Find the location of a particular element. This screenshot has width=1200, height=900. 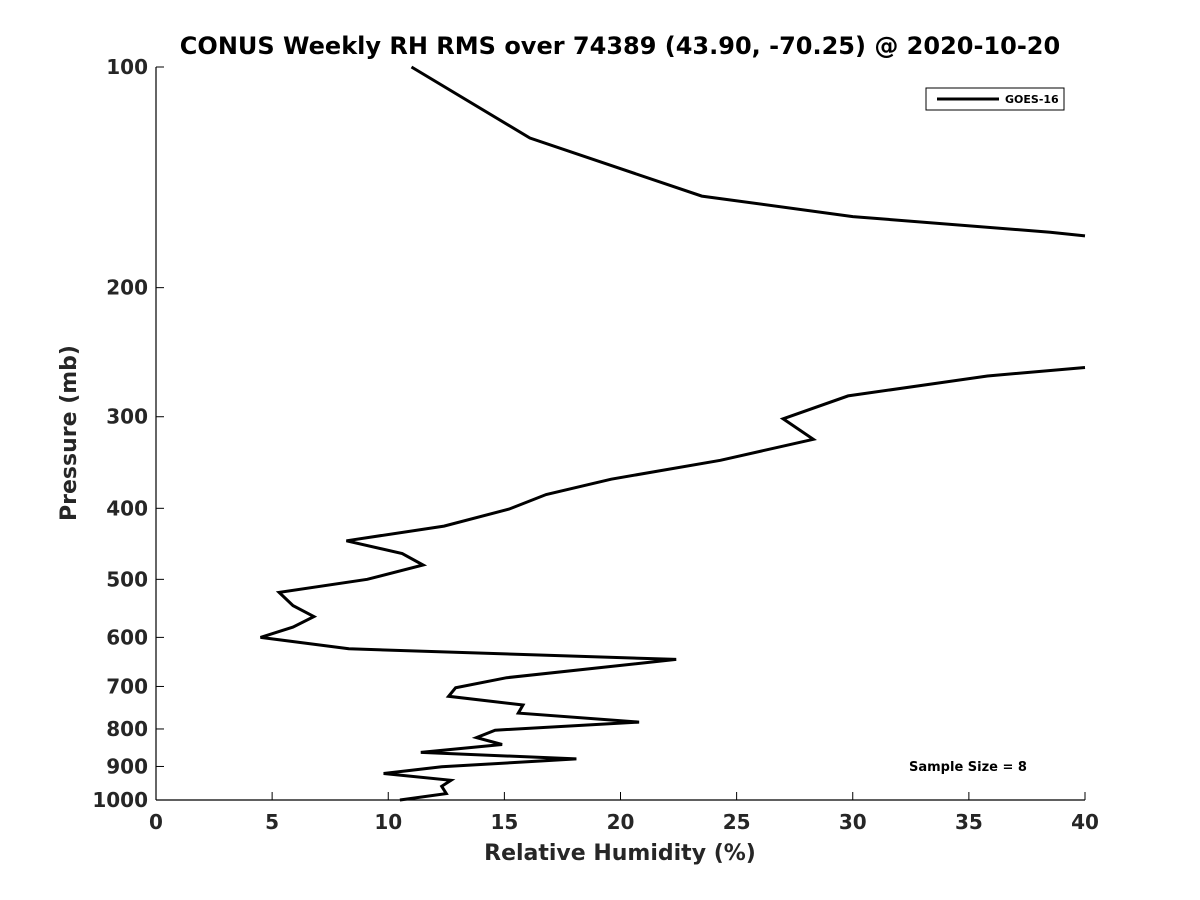

legend: GOES-16 is located at coordinates (995, 99).